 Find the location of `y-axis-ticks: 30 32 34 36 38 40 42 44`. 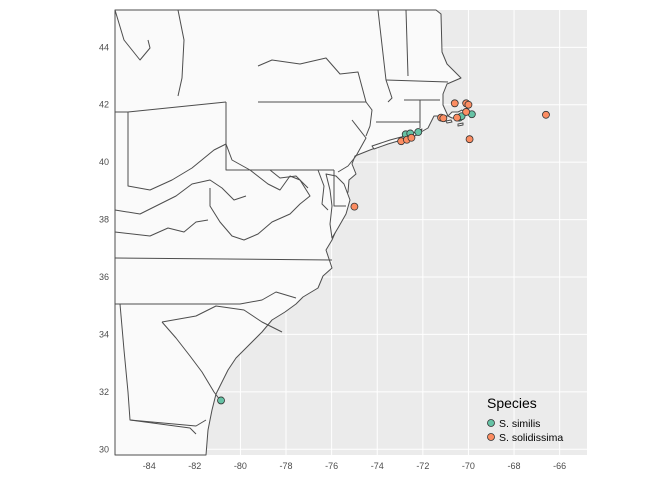

y-axis-ticks: 30 32 34 36 38 40 42 44 is located at coordinates (104, 248).